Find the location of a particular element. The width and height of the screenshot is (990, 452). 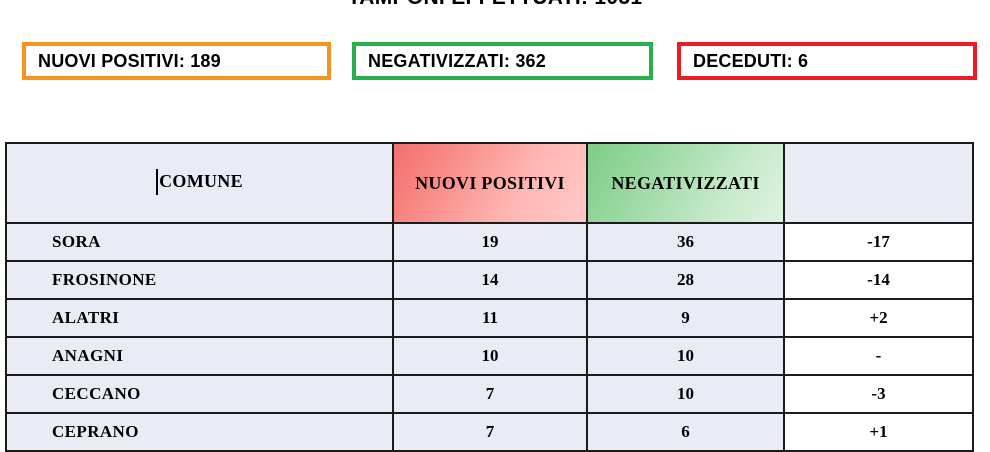

cell-comune: FROSINONE is located at coordinates (199, 280).